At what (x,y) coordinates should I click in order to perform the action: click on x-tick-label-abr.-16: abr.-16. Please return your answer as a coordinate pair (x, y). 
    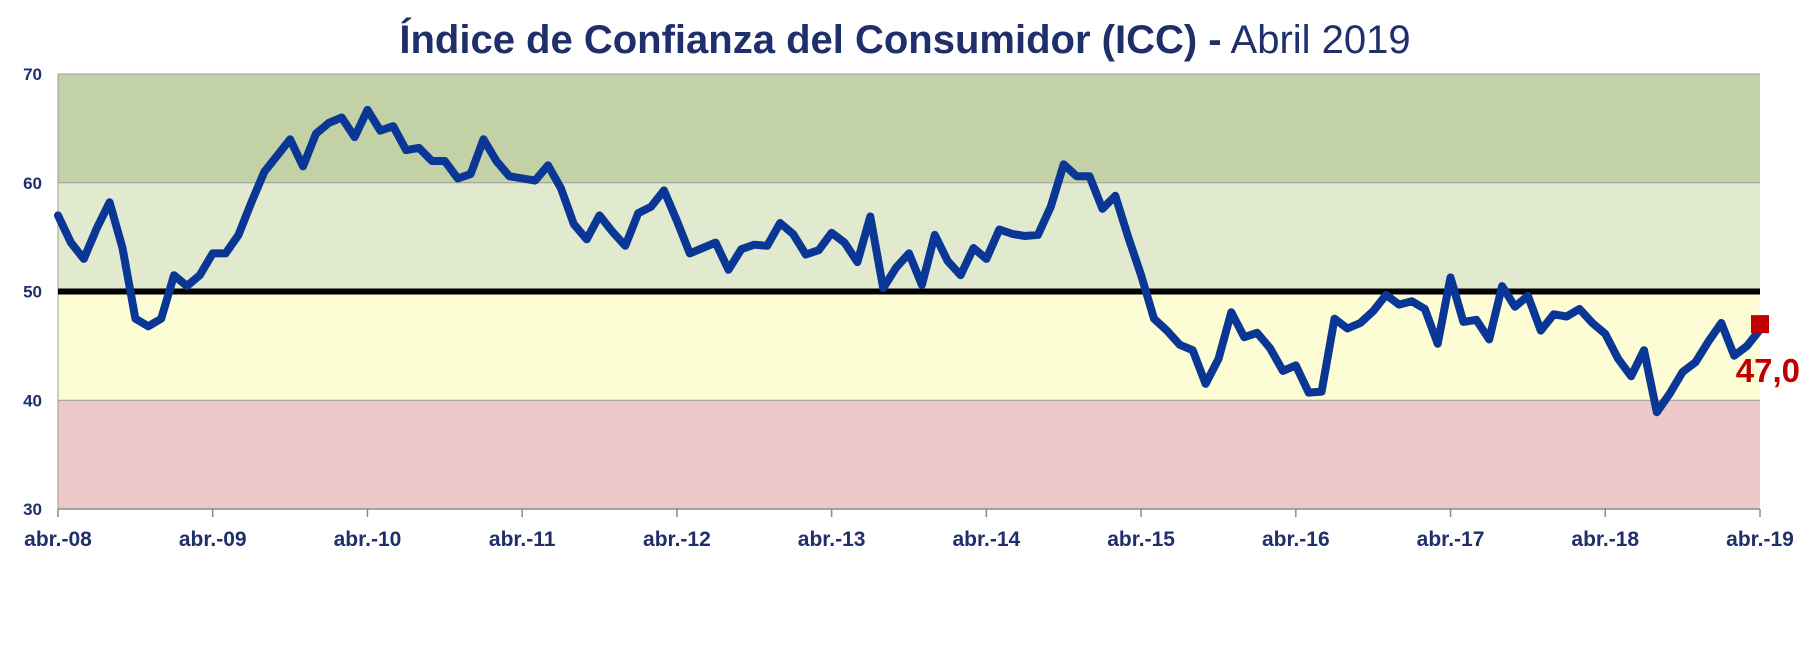
    Looking at the image, I should click on (1296, 539).